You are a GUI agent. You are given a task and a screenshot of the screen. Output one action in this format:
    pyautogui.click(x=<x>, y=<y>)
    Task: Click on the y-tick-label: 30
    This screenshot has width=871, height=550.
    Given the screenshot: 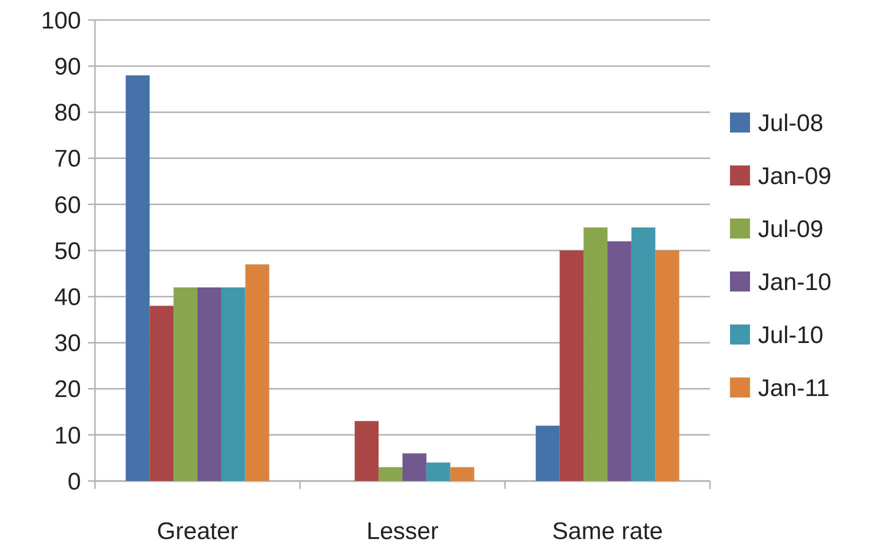 What is the action you would take?
    pyautogui.click(x=67, y=344)
    